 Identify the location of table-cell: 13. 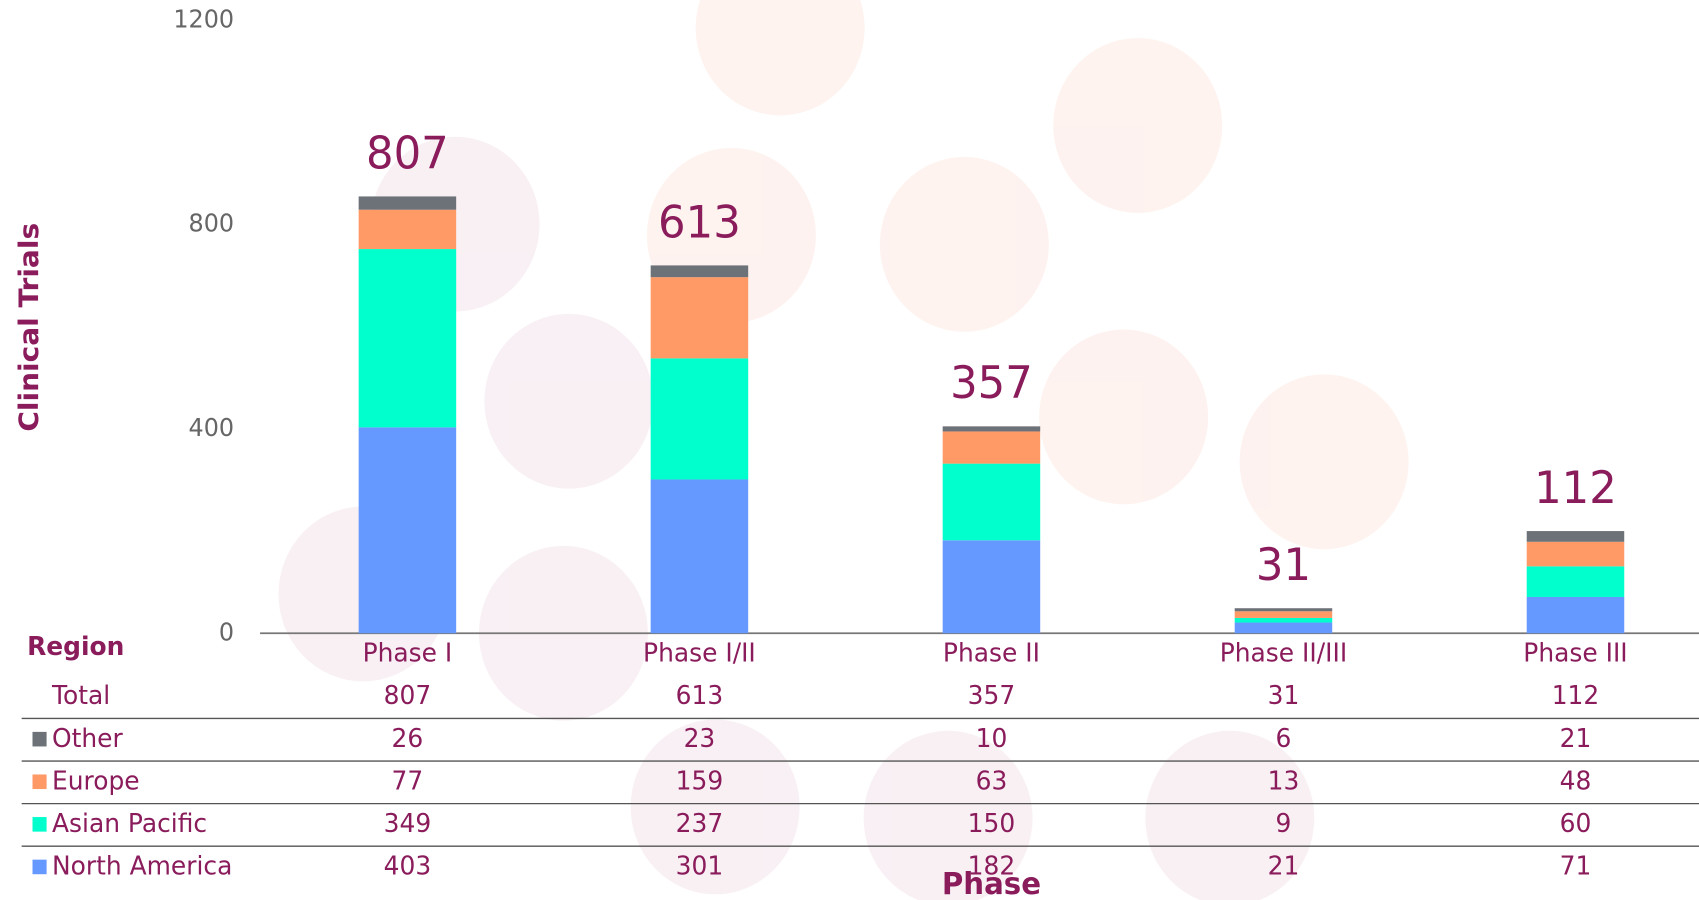
(1284, 780).